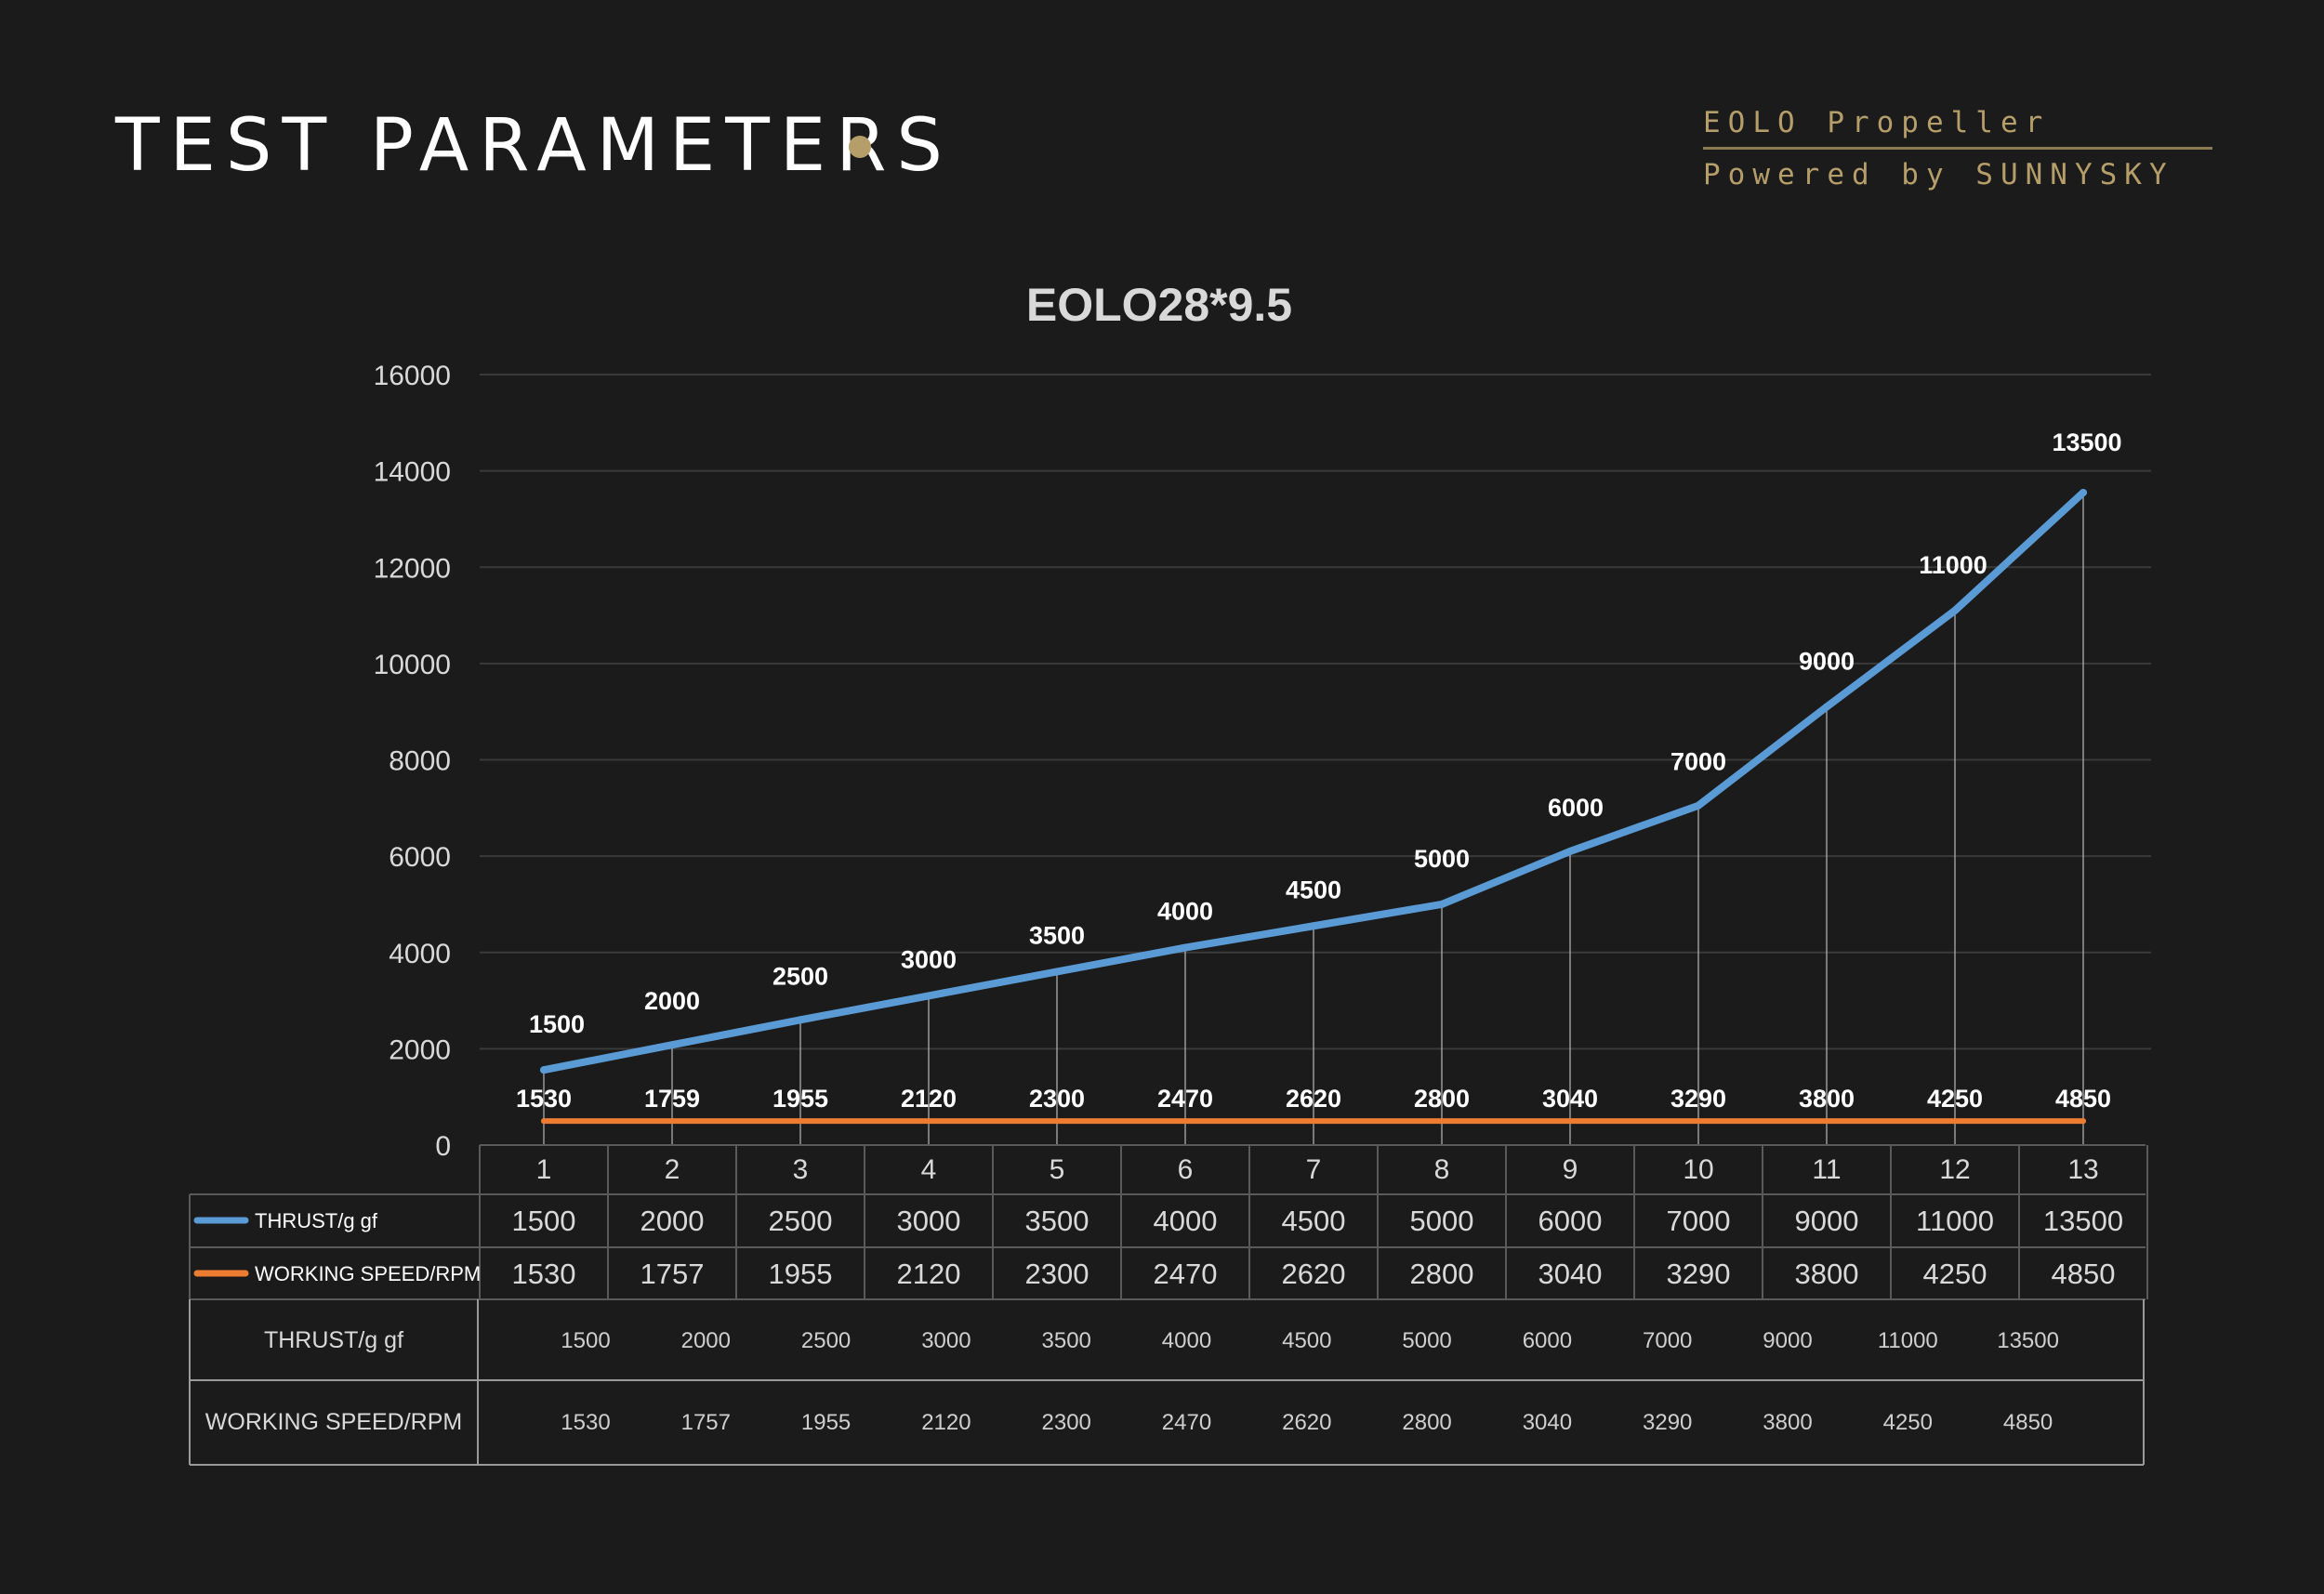 This screenshot has width=2324, height=1594. I want to click on thrust-data-label: 13500, so click(2086, 442).